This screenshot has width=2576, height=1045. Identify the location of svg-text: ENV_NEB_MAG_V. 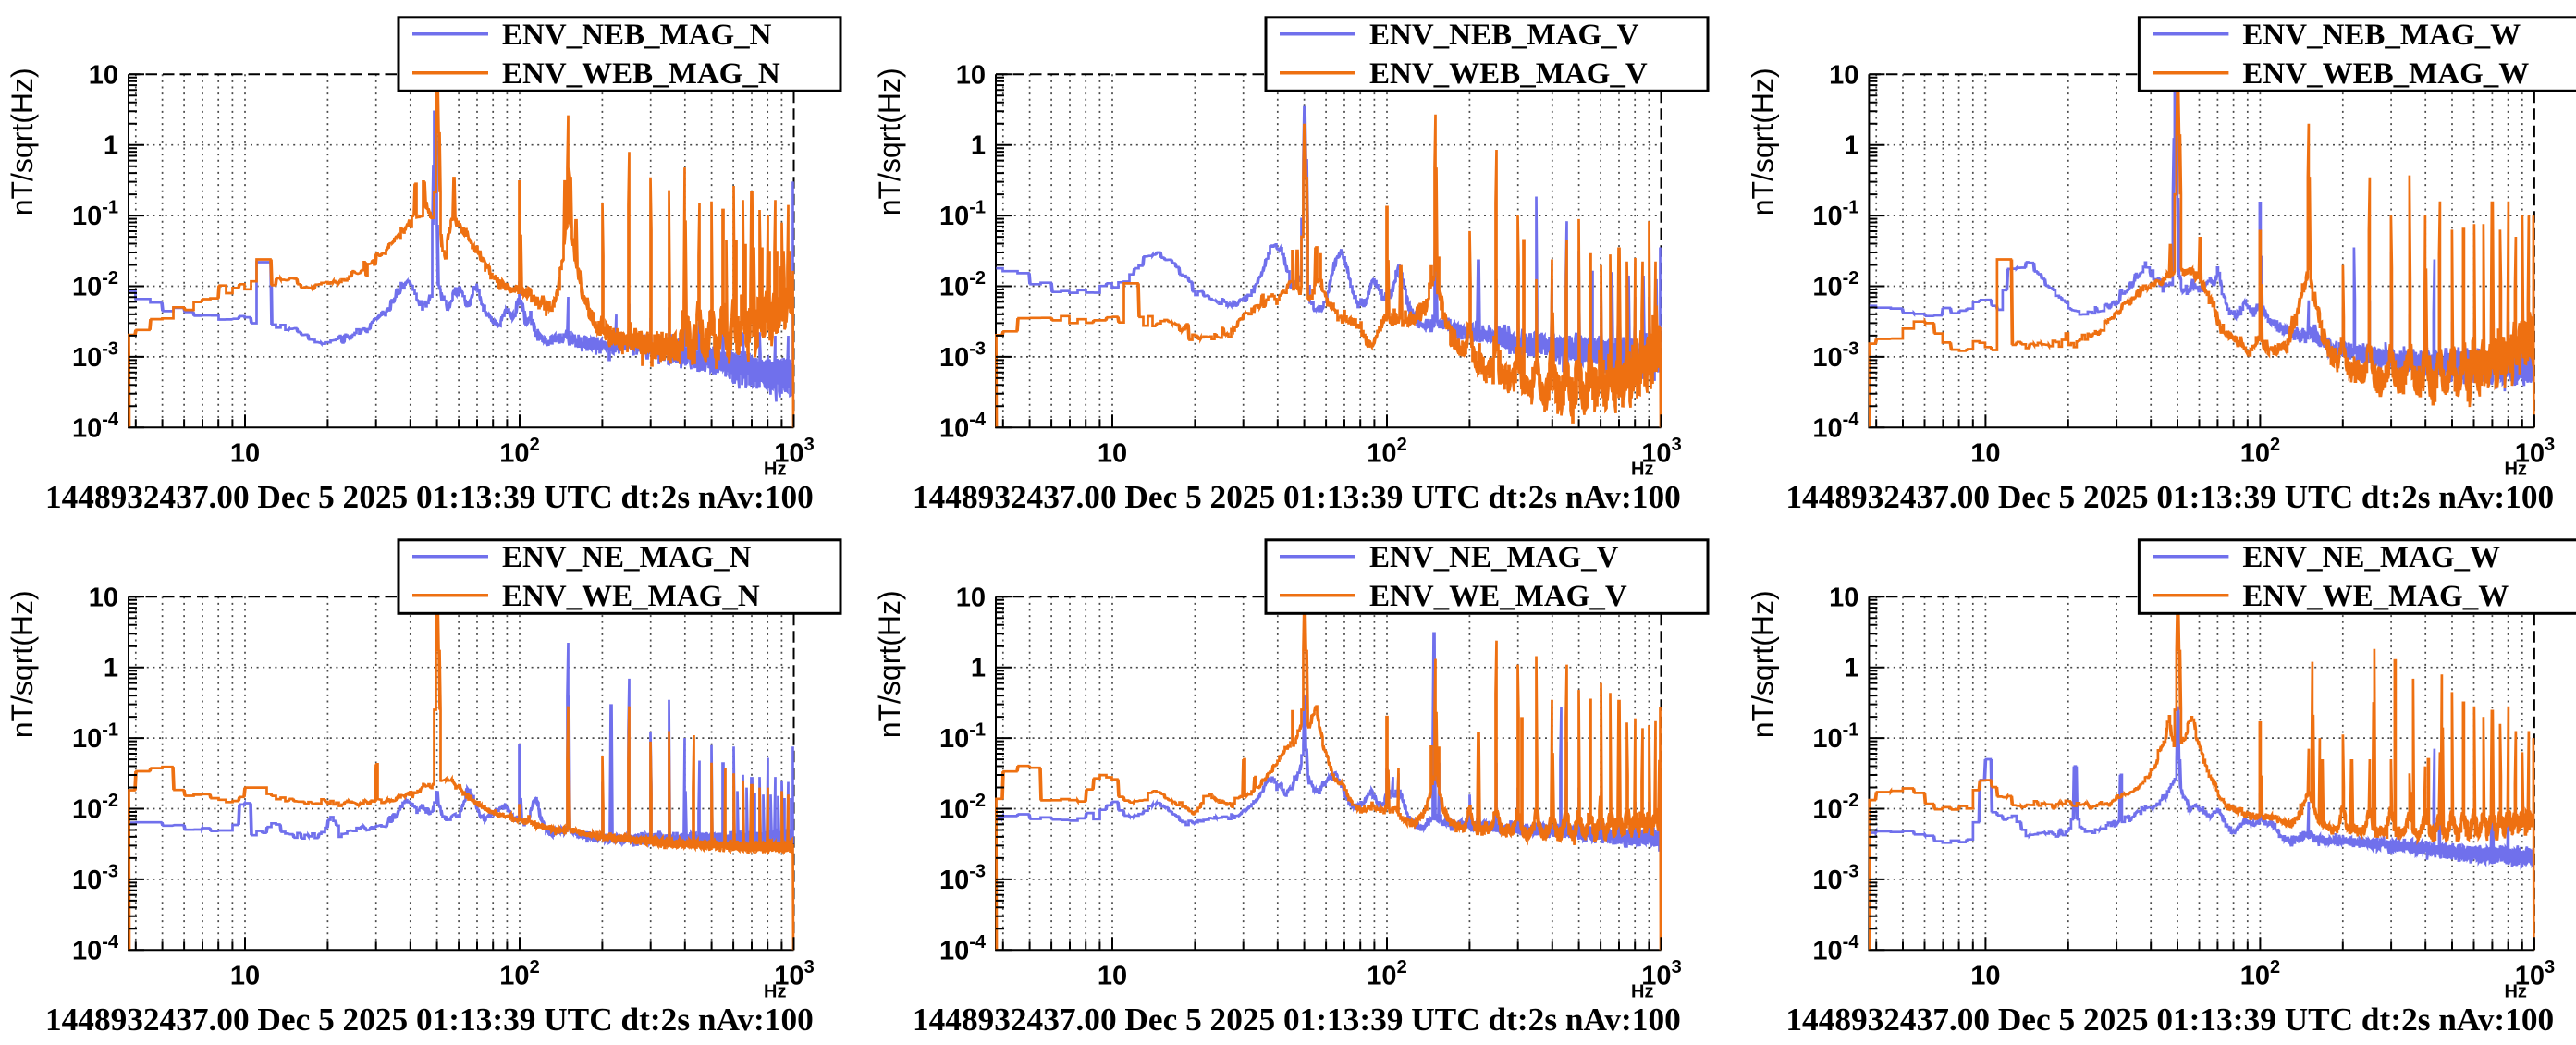
(1504, 35).